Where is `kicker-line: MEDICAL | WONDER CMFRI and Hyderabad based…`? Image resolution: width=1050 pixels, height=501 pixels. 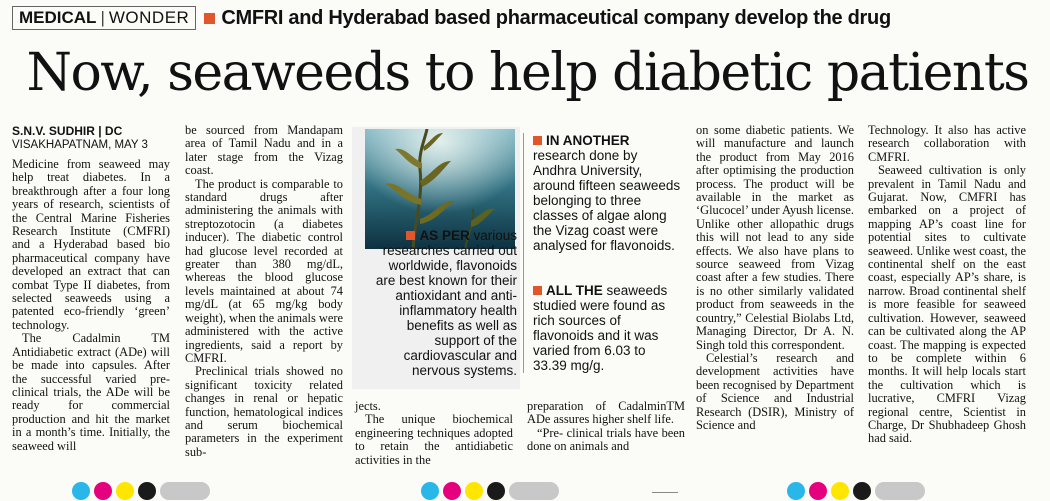 kicker-line: MEDICAL | WONDER CMFRI and Hyderabad based… is located at coordinates (451, 18).